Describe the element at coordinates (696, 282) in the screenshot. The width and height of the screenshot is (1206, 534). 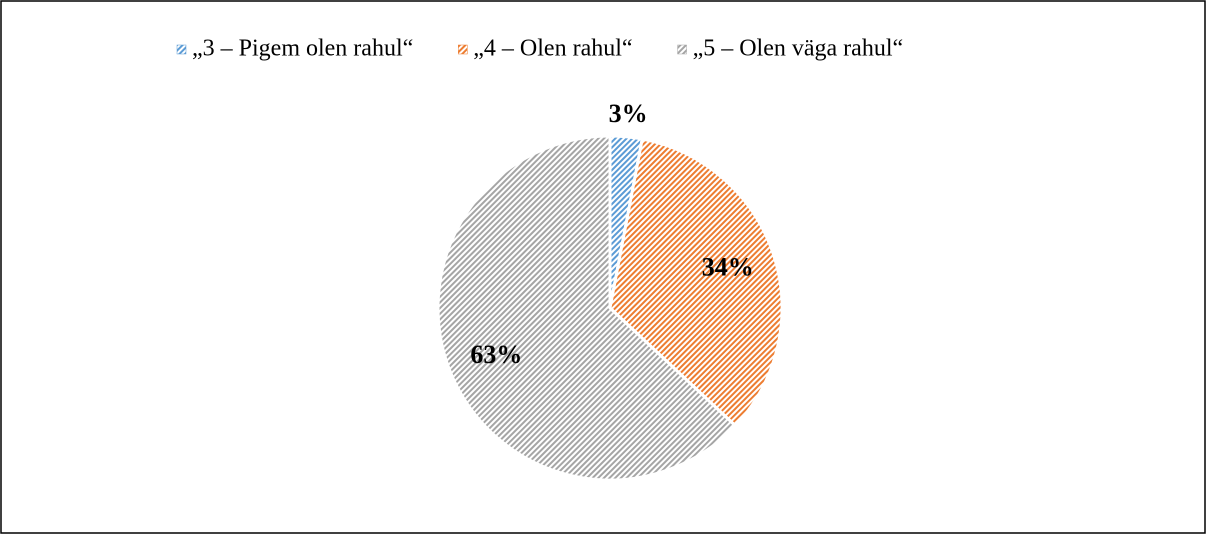
I see `pie-slice` at that location.